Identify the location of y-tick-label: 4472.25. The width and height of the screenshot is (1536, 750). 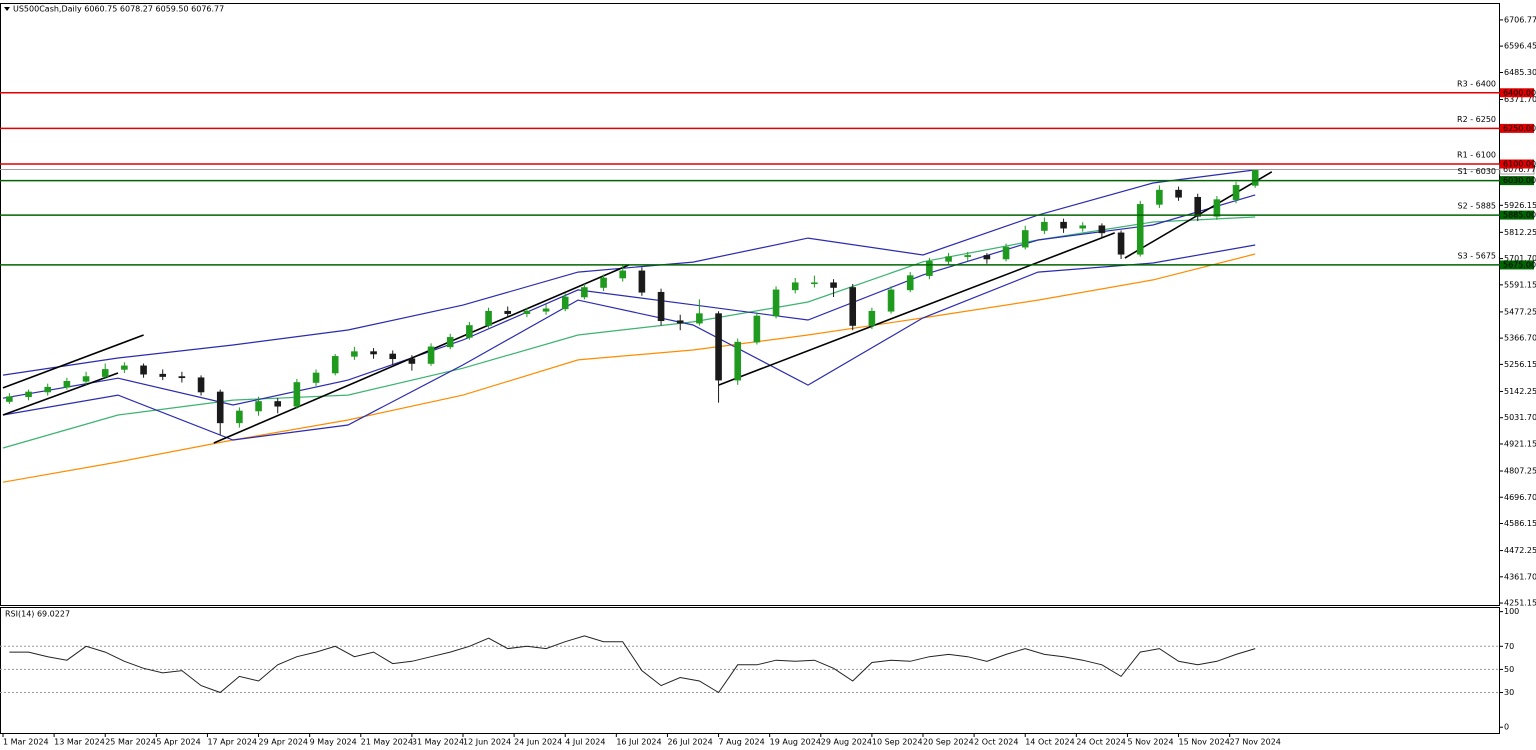
(1520, 550).